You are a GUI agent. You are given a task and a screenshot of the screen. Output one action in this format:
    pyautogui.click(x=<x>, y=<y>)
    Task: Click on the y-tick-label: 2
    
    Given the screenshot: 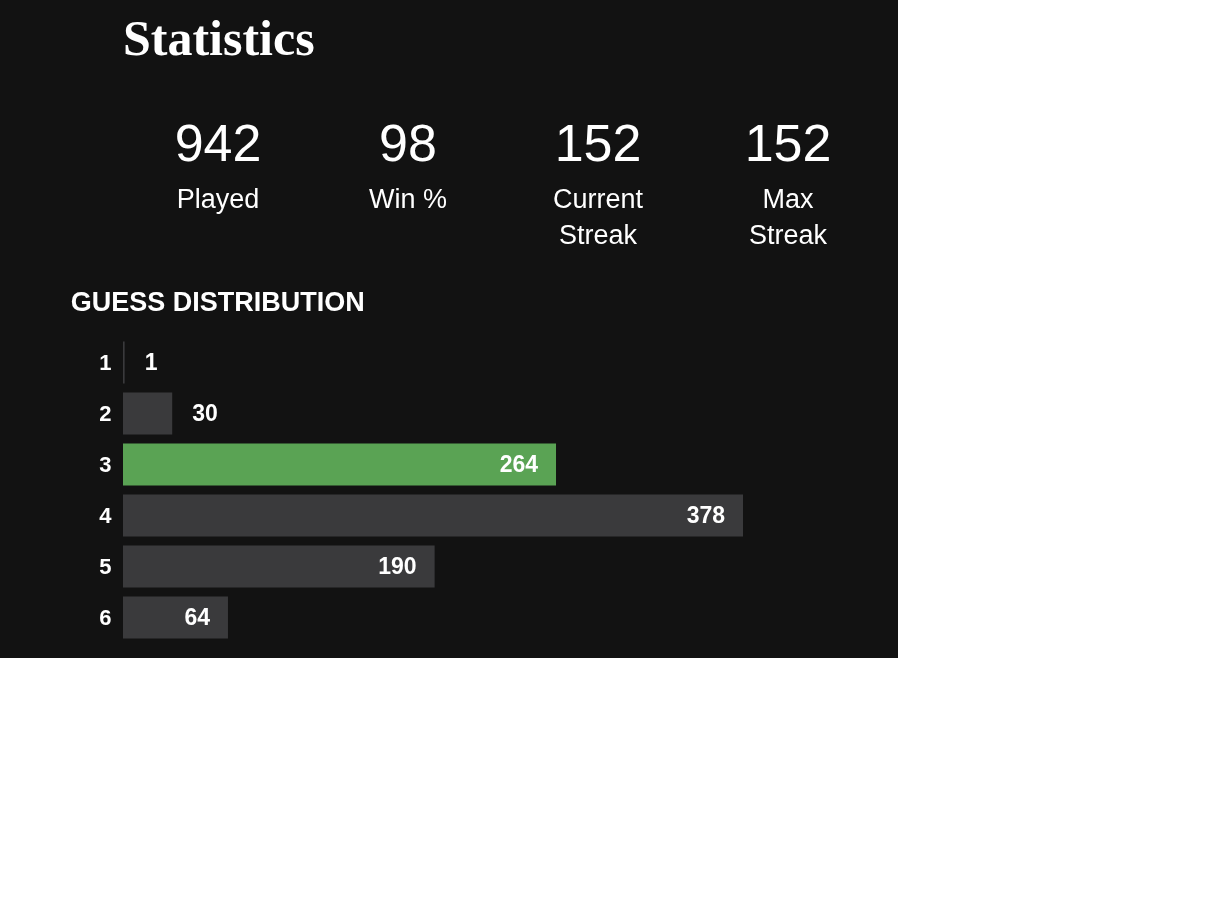 What is the action you would take?
    pyautogui.click(x=105, y=413)
    